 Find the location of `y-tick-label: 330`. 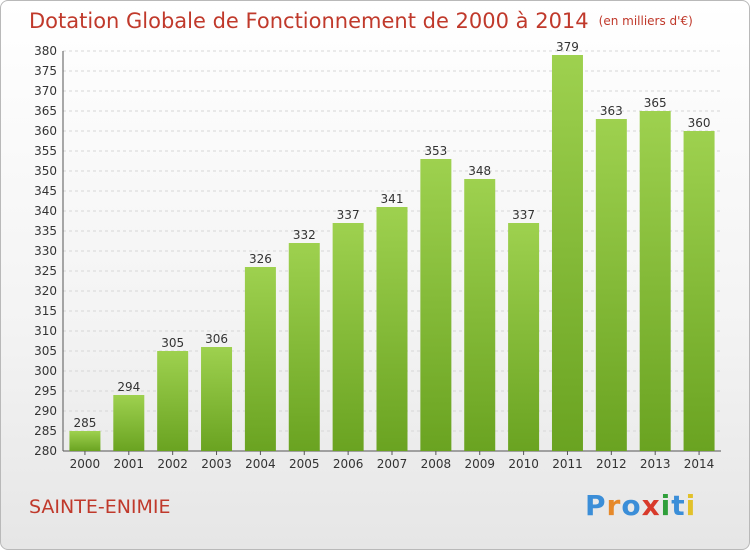

y-tick-label: 330 is located at coordinates (45, 251).